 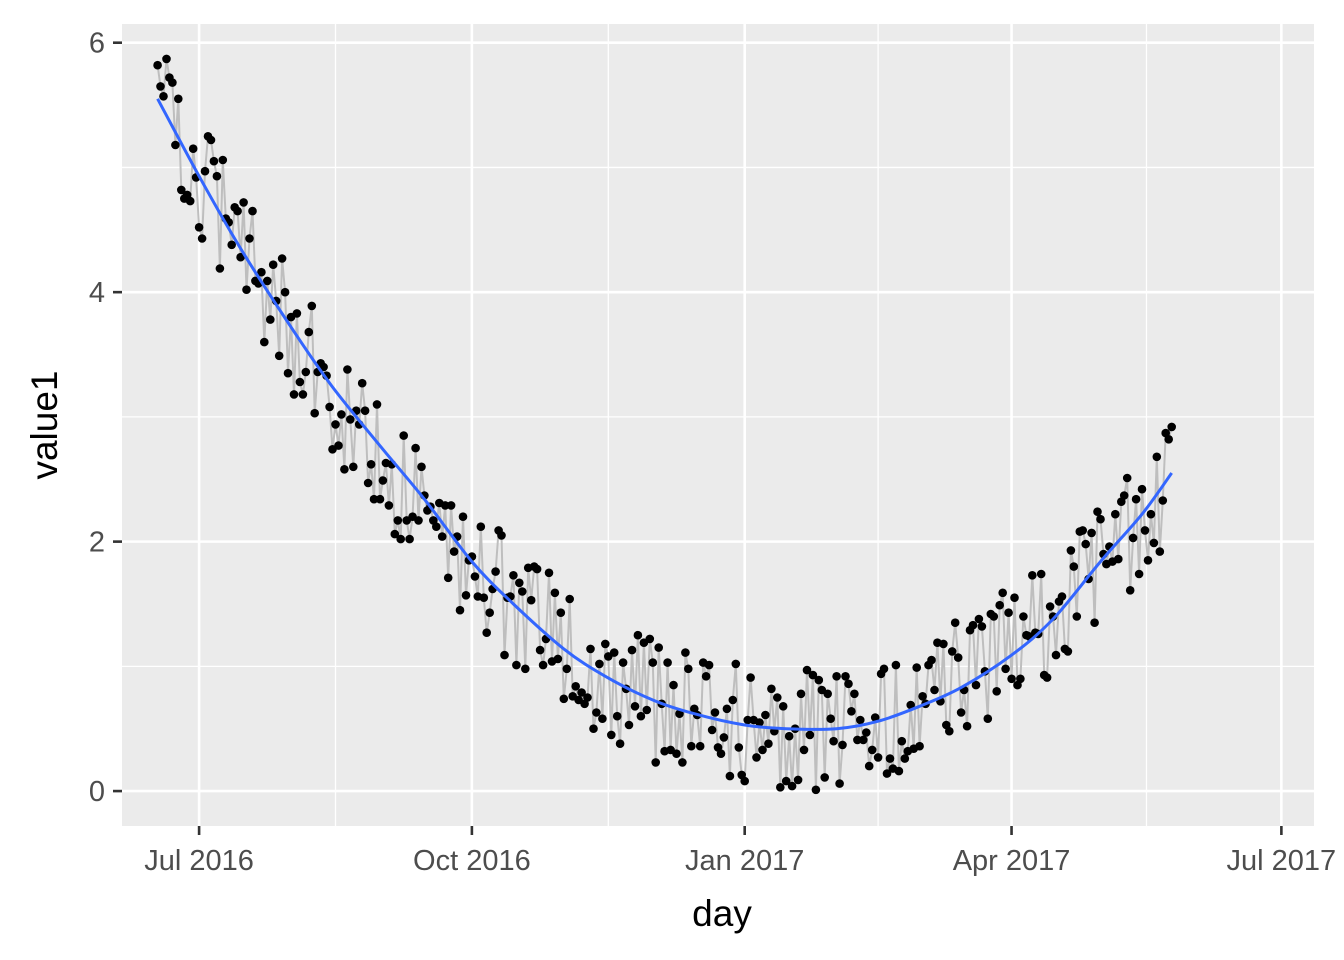 I want to click on x-tick-label: Jan 2017, so click(x=744, y=861).